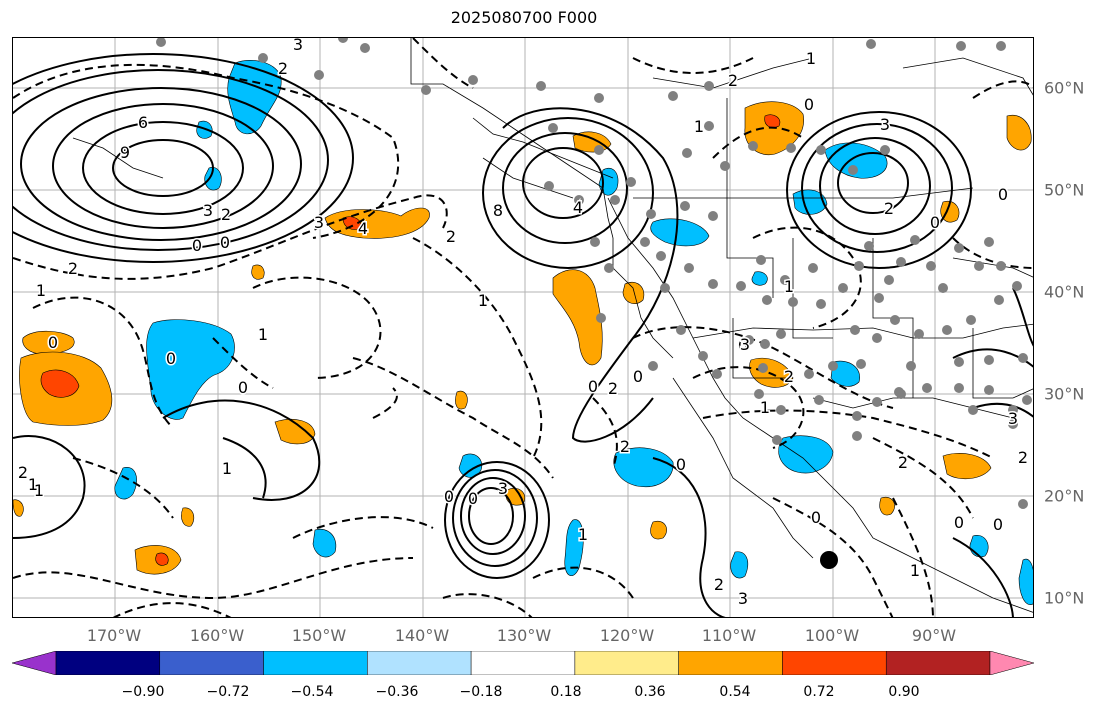 The width and height of the screenshot is (1105, 712). I want to click on colorbar-tick-label: 0.54, so click(735, 692).